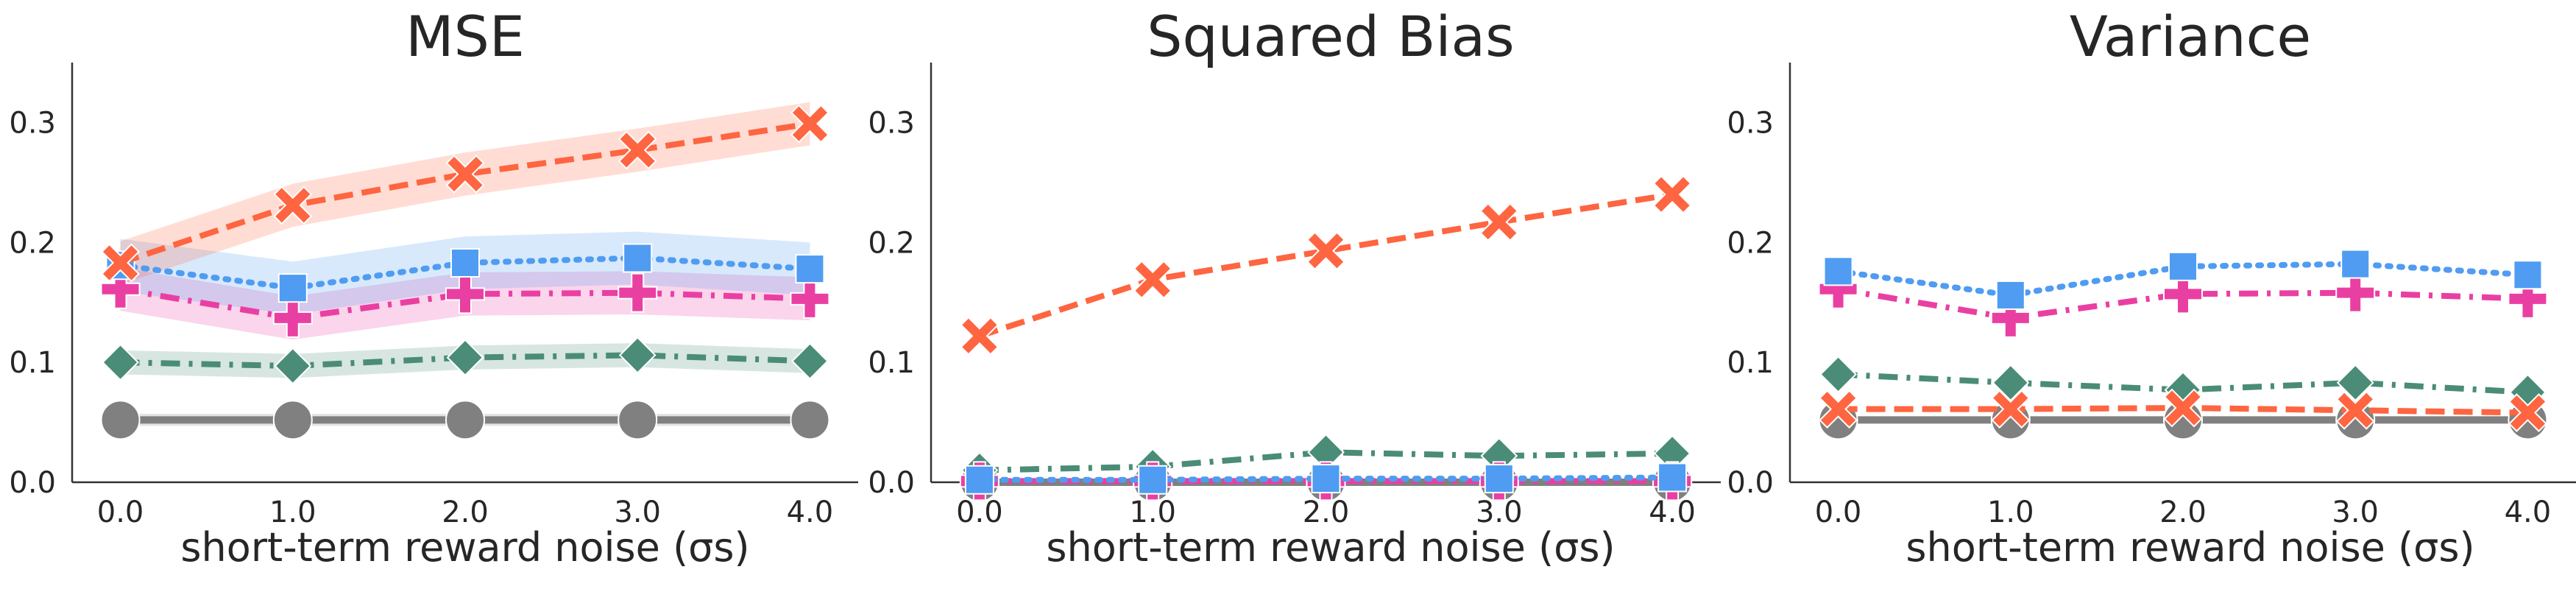 The width and height of the screenshot is (2576, 589). Describe the element at coordinates (2190, 36) in the screenshot. I see `panel-title: Variance` at that location.